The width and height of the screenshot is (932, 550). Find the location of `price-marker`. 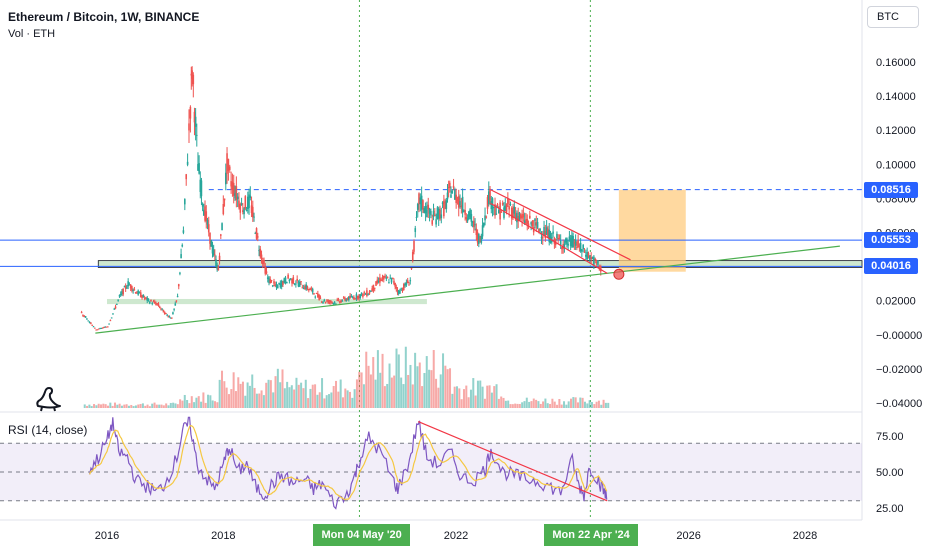

price-marker is located at coordinates (619, 274).